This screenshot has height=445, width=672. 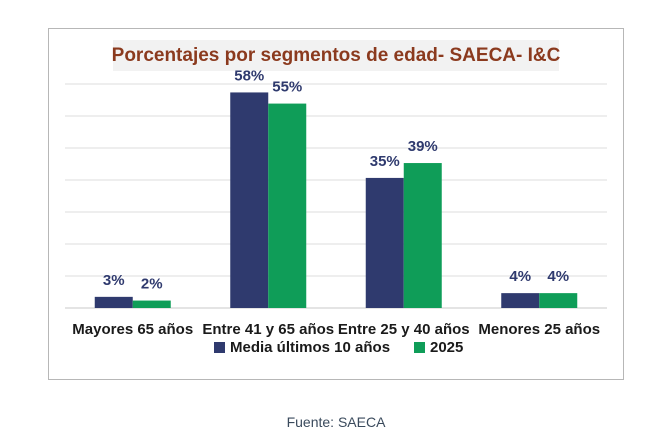 I want to click on legend-label: 2025, so click(x=446, y=347).